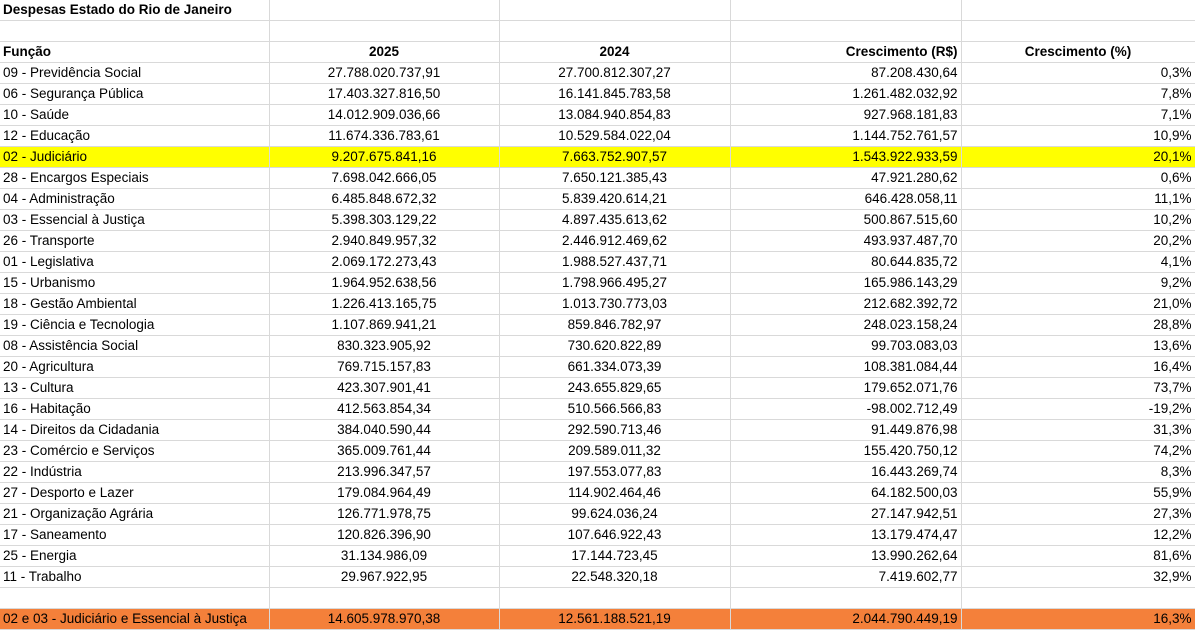 The height and width of the screenshot is (638, 1195). Describe the element at coordinates (846, 325) in the screenshot. I see `cell-crescimento-rs: 248.023.158,24` at that location.